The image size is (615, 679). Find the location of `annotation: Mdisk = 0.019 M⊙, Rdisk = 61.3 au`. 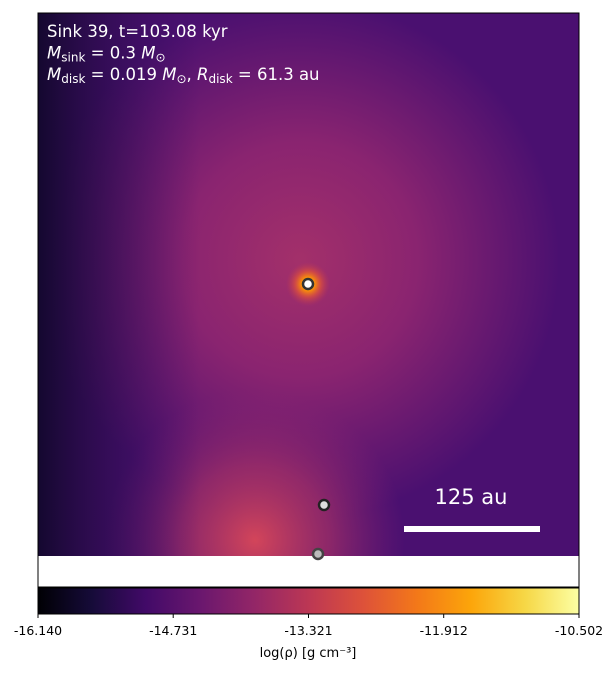

annotation: Mdisk = 0.019 M⊙, Rdisk = 61.3 au is located at coordinates (183, 75).